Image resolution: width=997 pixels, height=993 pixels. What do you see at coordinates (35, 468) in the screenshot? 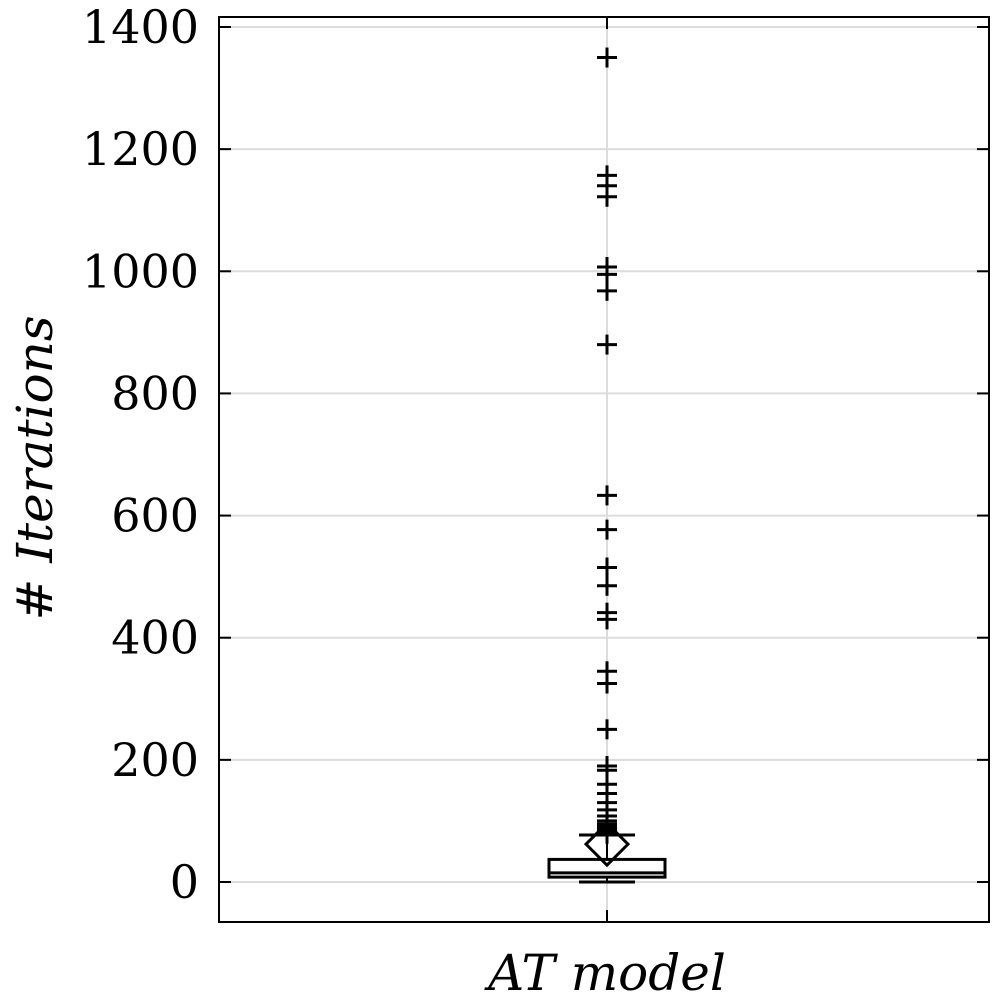
I see `y-axis-label: # Iterations` at bounding box center [35, 468].